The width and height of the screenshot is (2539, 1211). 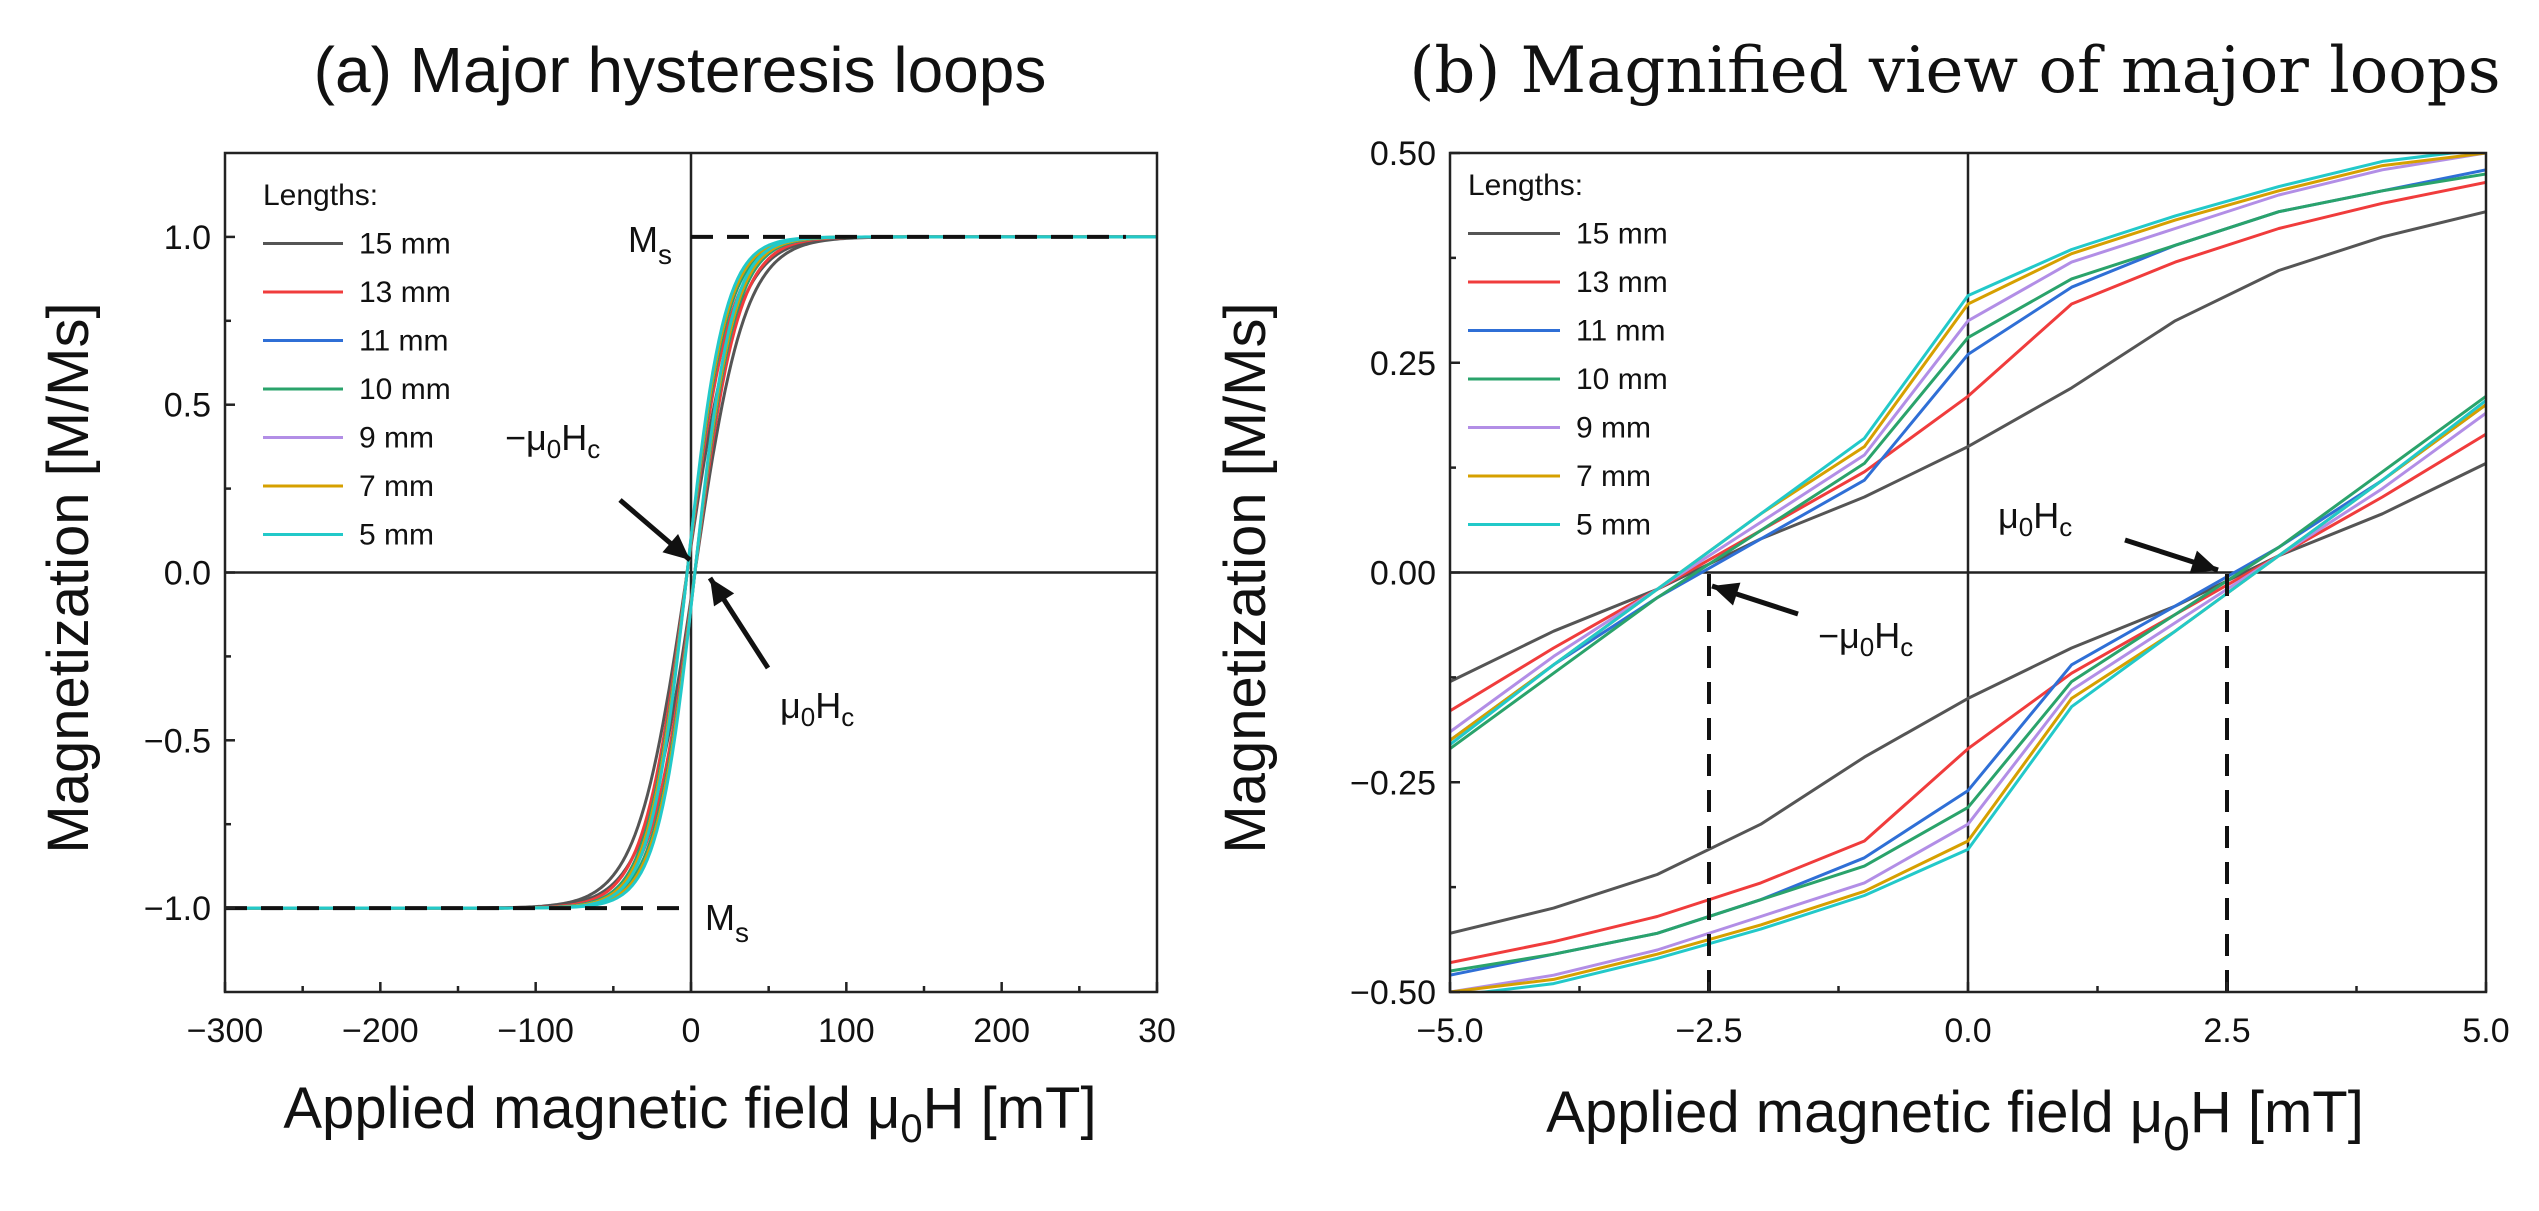 What do you see at coordinates (2026, 527) in the screenshot?
I see `hc-label-b-part: 0` at bounding box center [2026, 527].